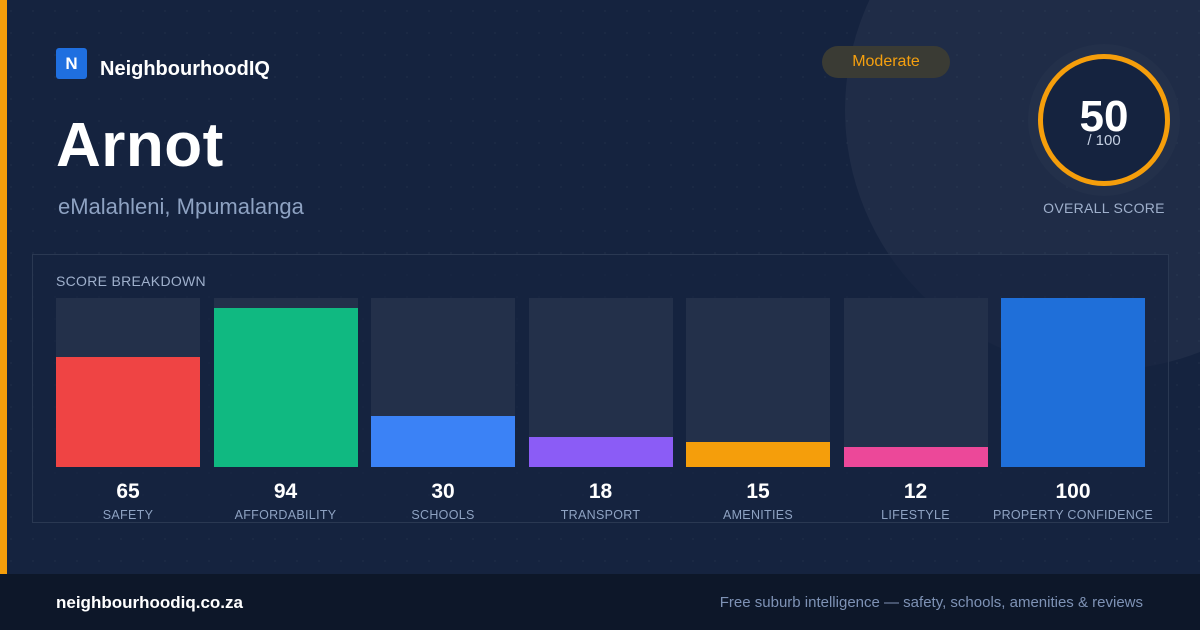 This screenshot has width=1200, height=630. Describe the element at coordinates (1104, 208) in the screenshot. I see `overall-score-label: OVERALL SCORE` at that location.